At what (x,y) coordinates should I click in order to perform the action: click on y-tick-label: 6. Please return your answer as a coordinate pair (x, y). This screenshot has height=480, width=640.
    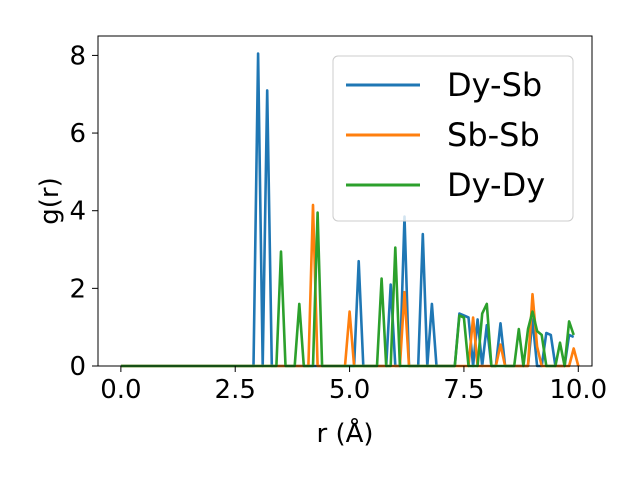
    Looking at the image, I should click on (77, 134).